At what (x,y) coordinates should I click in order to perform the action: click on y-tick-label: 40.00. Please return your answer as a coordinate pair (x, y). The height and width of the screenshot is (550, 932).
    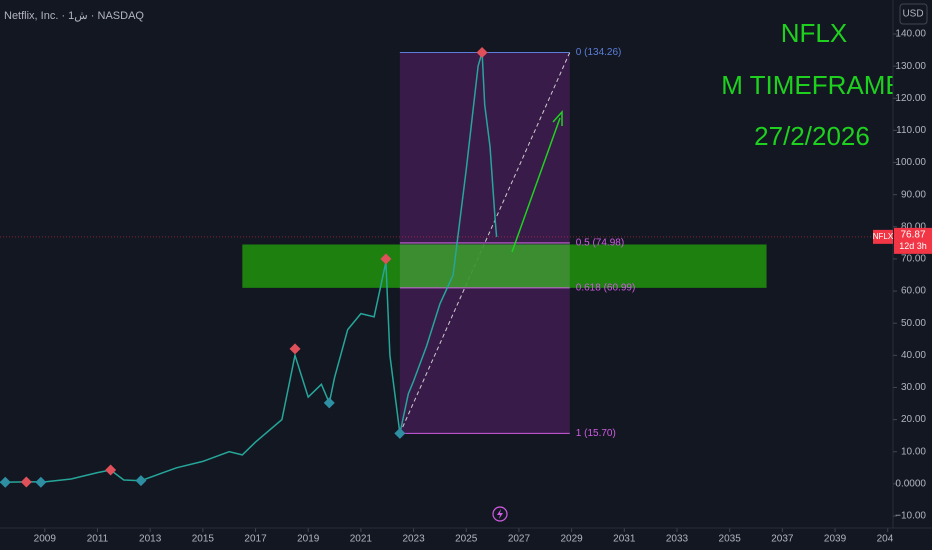
    Looking at the image, I should click on (913, 355).